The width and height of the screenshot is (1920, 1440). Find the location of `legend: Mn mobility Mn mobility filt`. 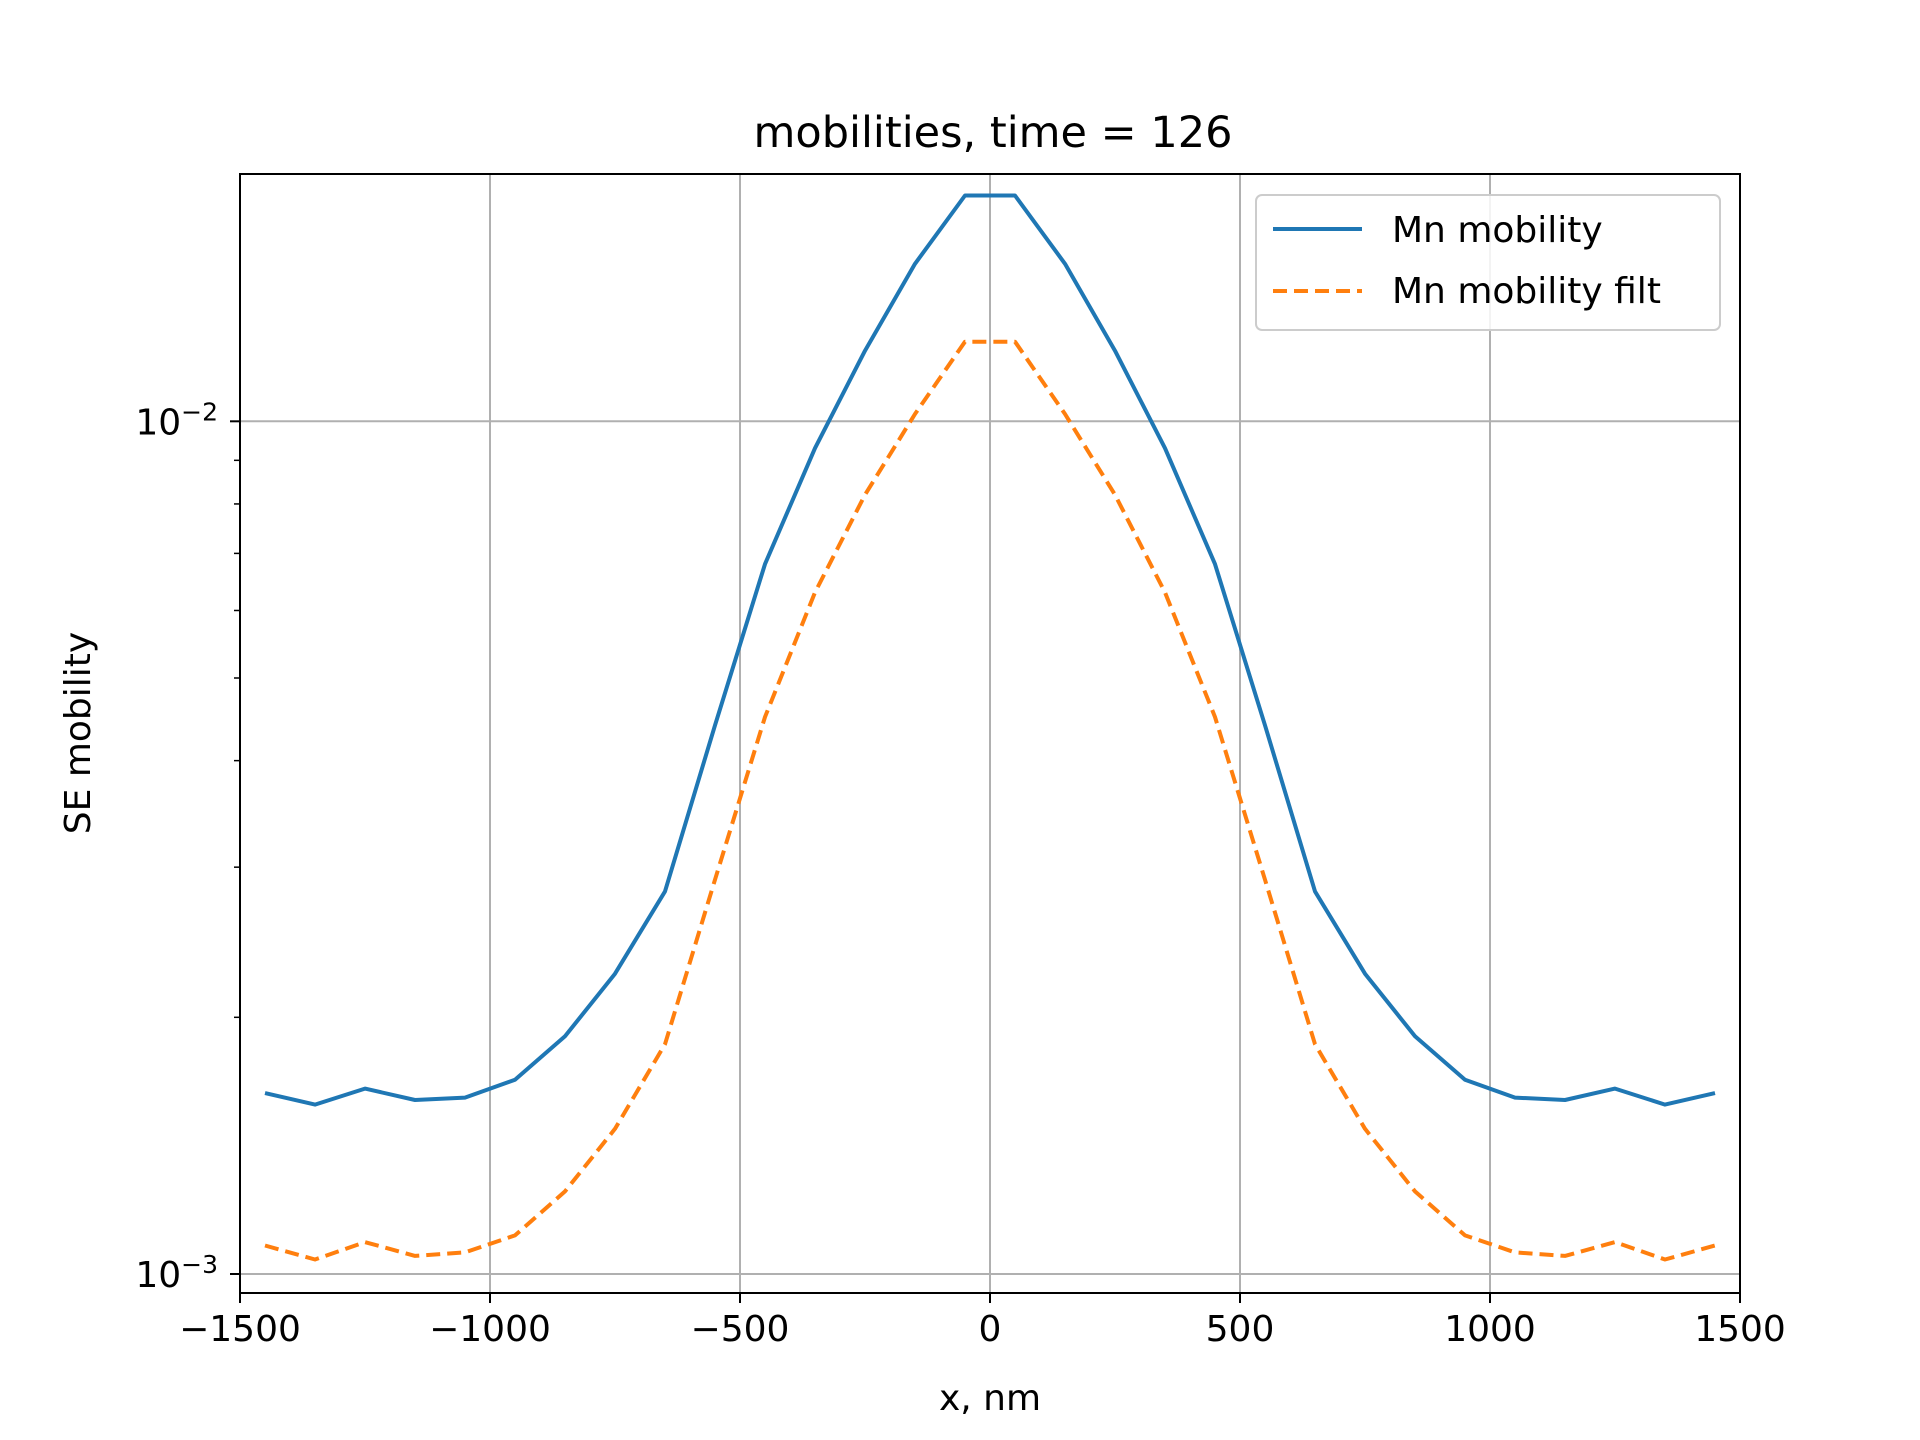

legend: Mn mobility Mn mobility filt is located at coordinates (1488, 262).